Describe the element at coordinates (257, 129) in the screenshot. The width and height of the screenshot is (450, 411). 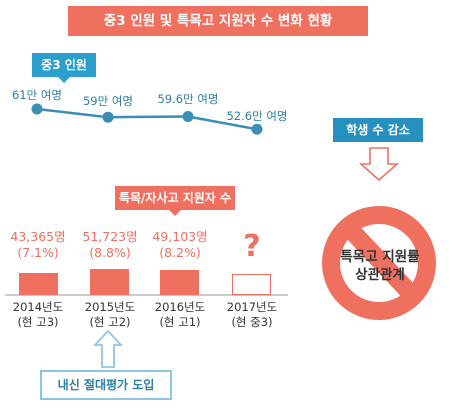
I see `line-point-2017년도` at that location.